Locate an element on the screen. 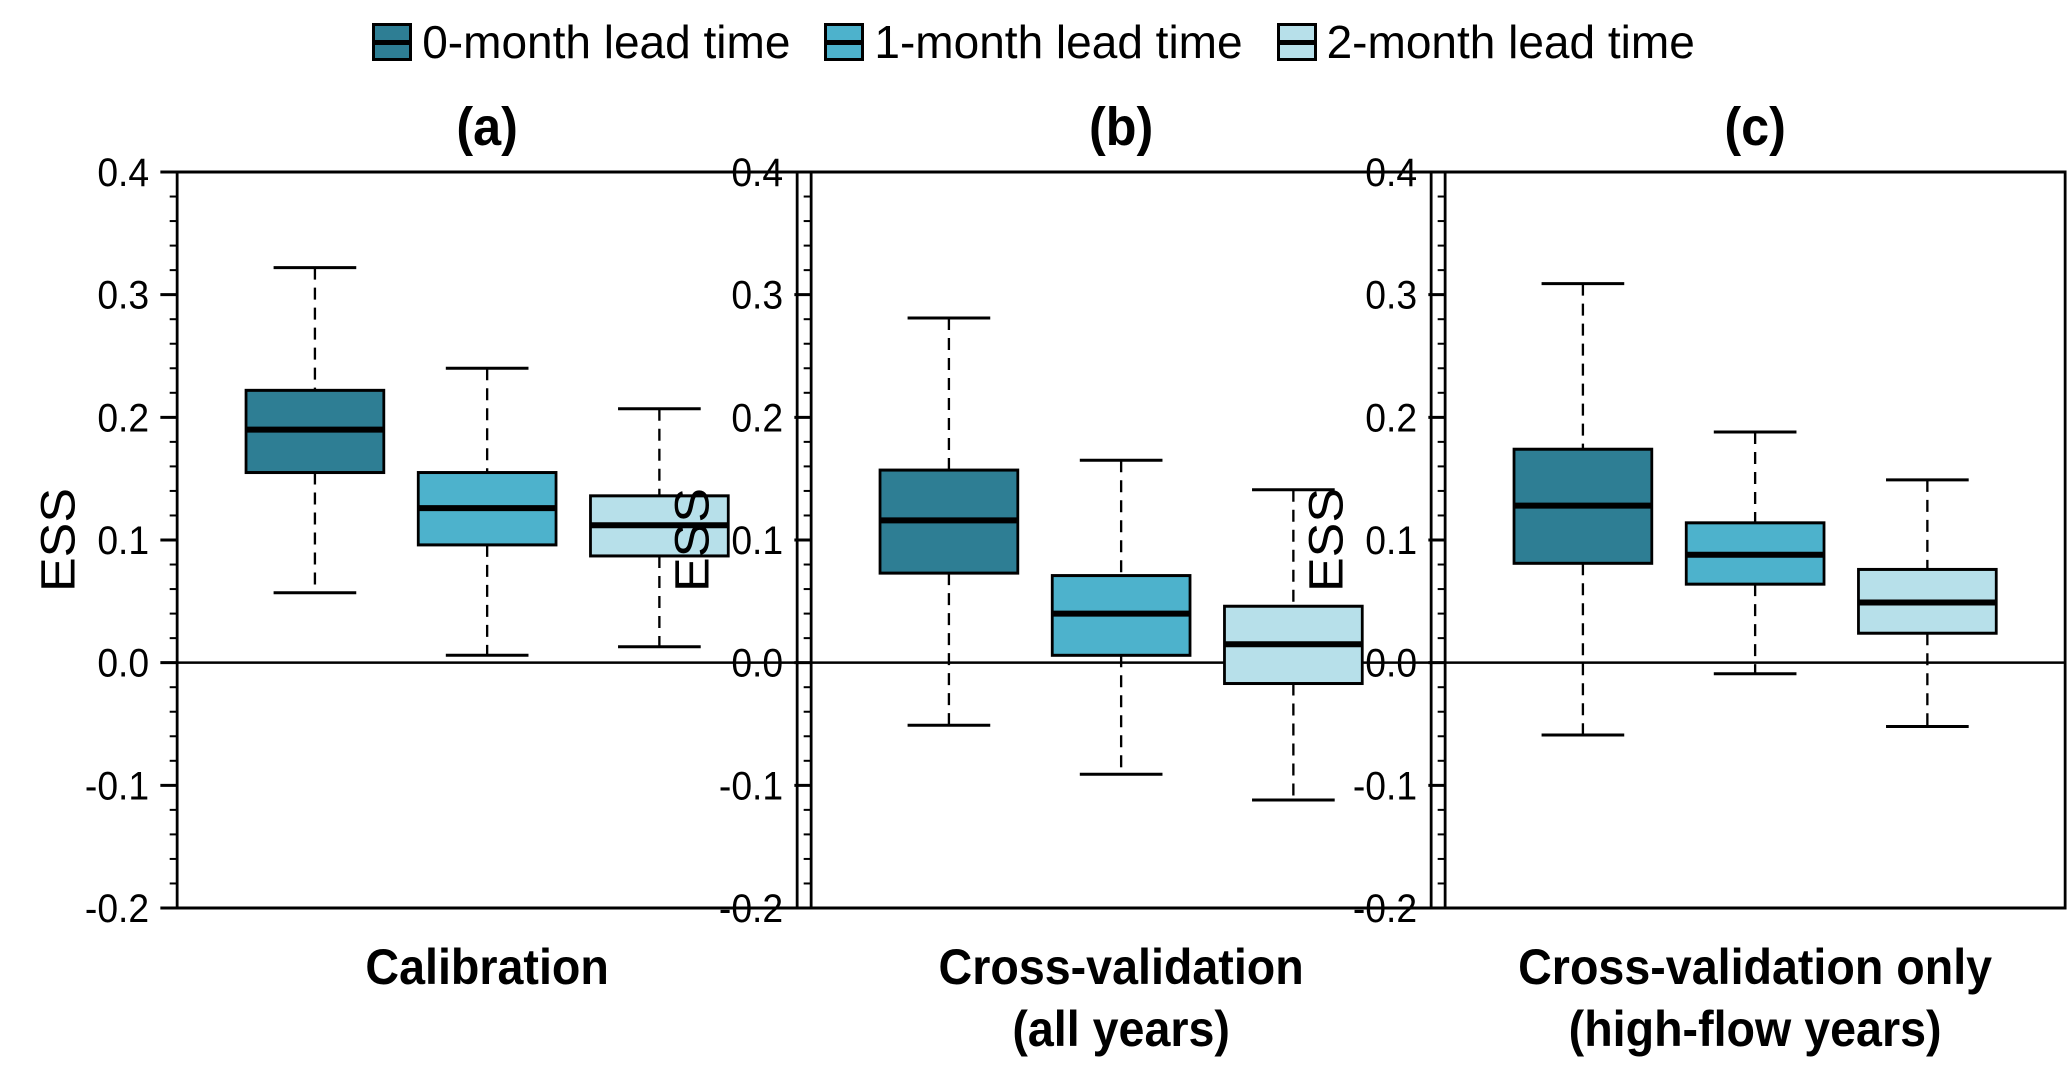  panel-a-ytick-label: -0.2 is located at coordinates (117, 909).